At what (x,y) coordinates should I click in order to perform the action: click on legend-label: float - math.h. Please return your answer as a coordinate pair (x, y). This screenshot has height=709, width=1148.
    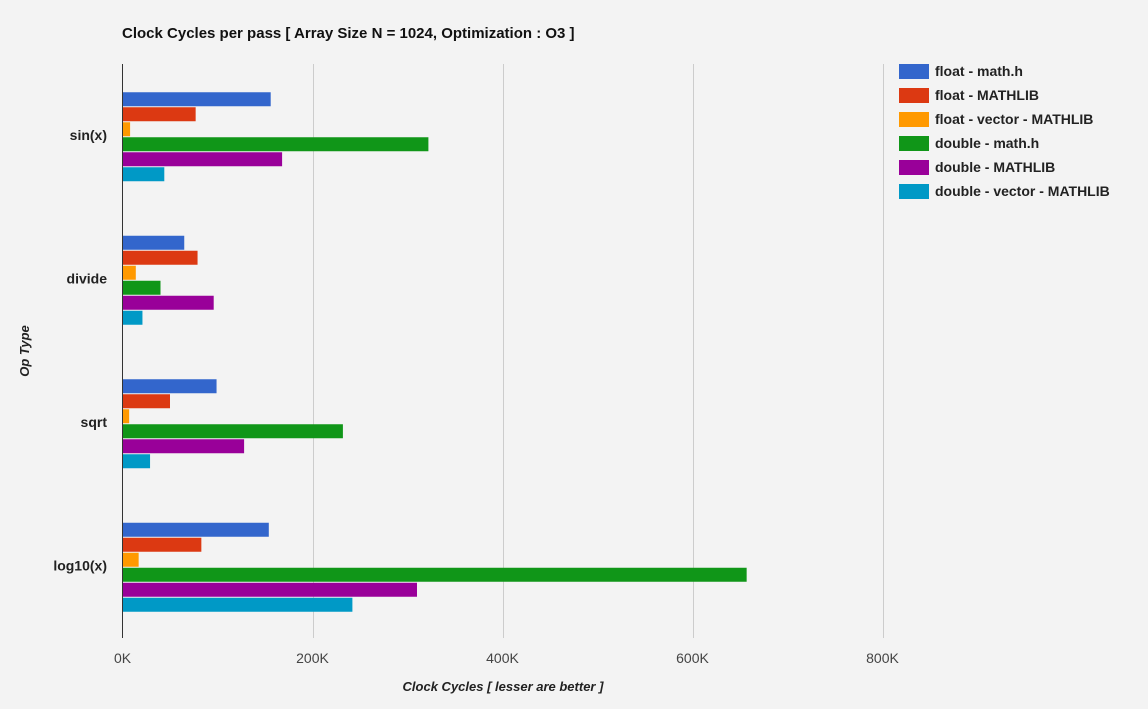
    Looking at the image, I should click on (979, 71).